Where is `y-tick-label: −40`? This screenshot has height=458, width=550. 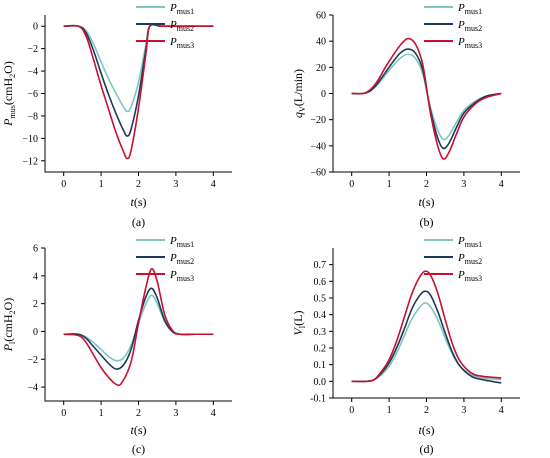
y-tick-label: −40 is located at coordinates (318, 146).